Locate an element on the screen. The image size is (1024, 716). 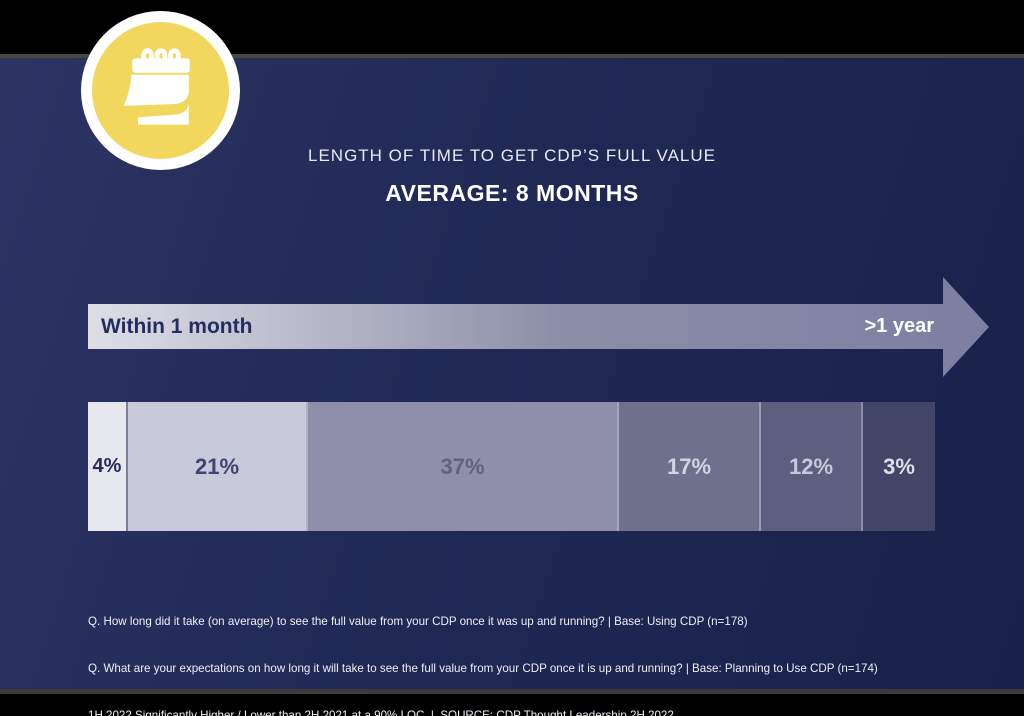
calendar-icon is located at coordinates (156, 86).